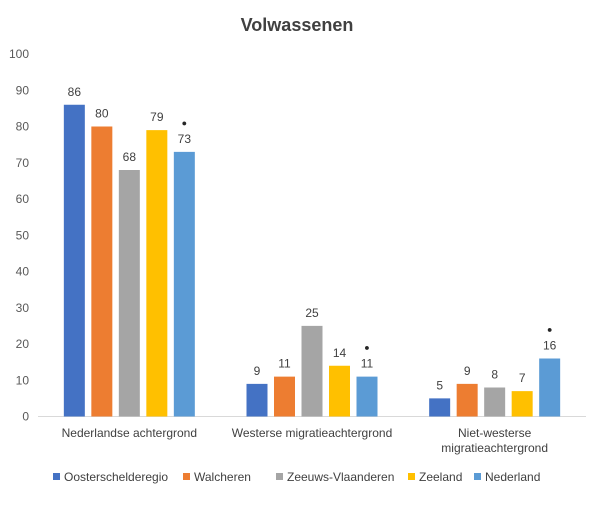 Image resolution: width=594 pixels, height=505 pixels. What do you see at coordinates (222, 477) in the screenshot?
I see `legend-label: Walcheren` at bounding box center [222, 477].